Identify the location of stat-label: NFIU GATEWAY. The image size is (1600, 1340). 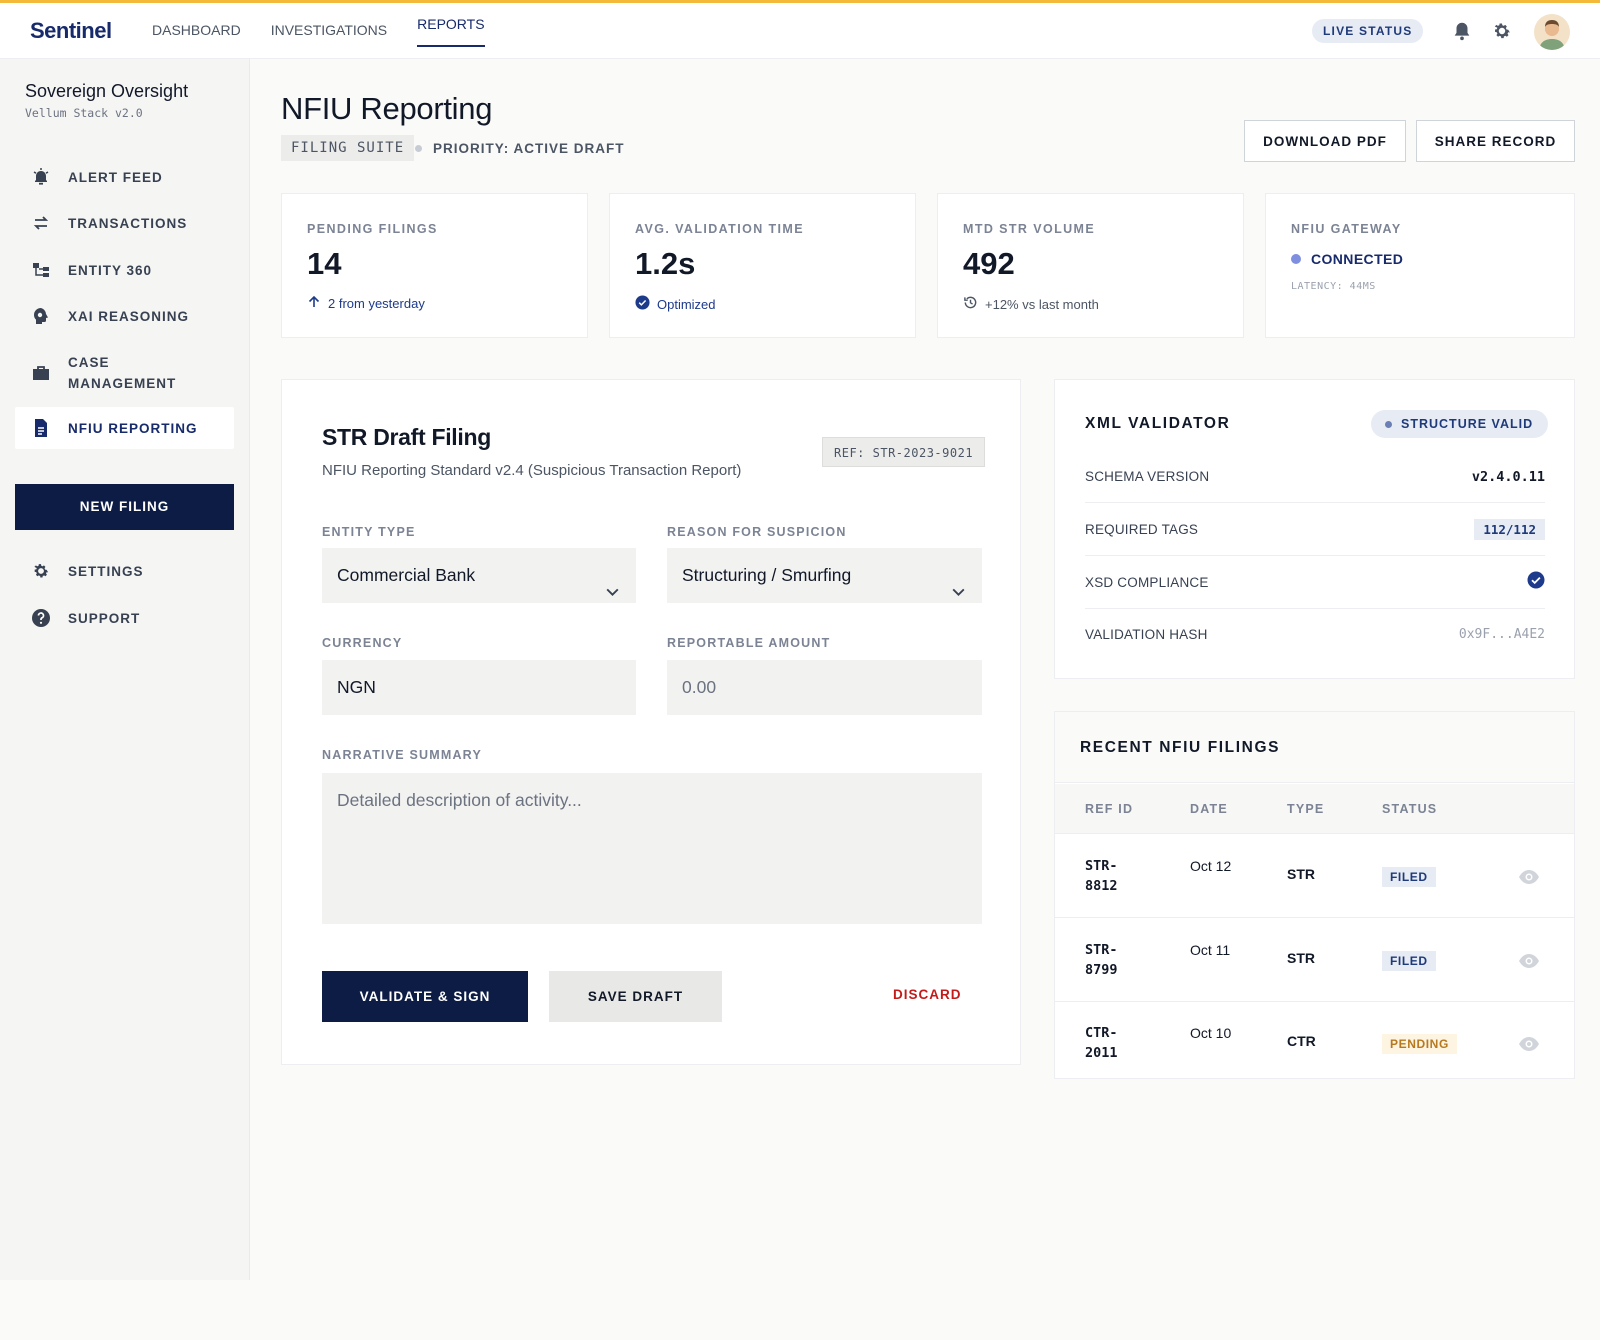
(1346, 229).